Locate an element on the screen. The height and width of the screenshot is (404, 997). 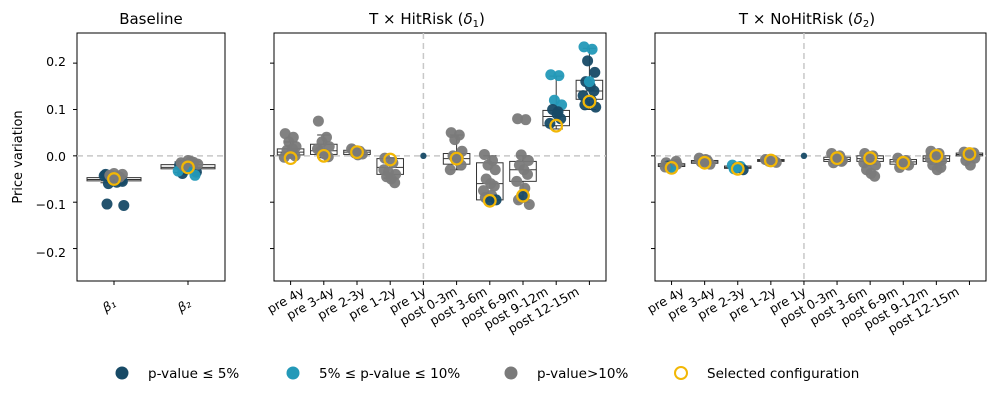
legend-label-ns: p-value>10% is located at coordinates (582, 374).